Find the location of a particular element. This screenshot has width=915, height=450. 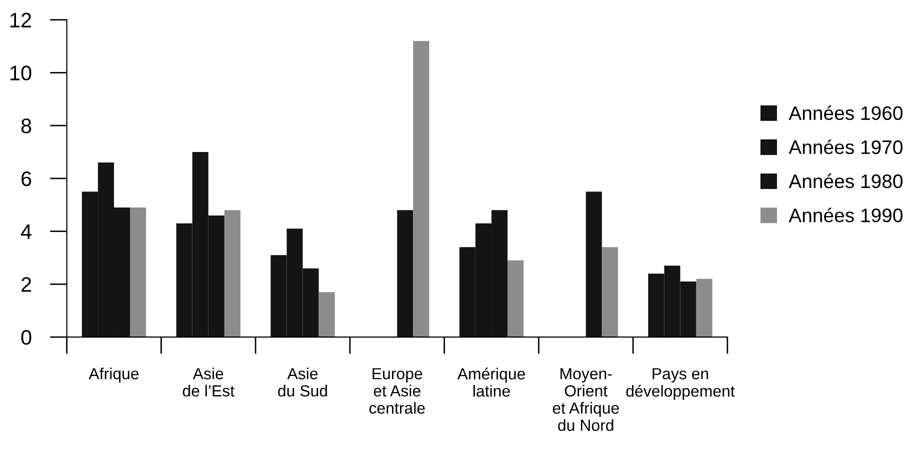

legend-label: Années 1960 is located at coordinates (845, 113).